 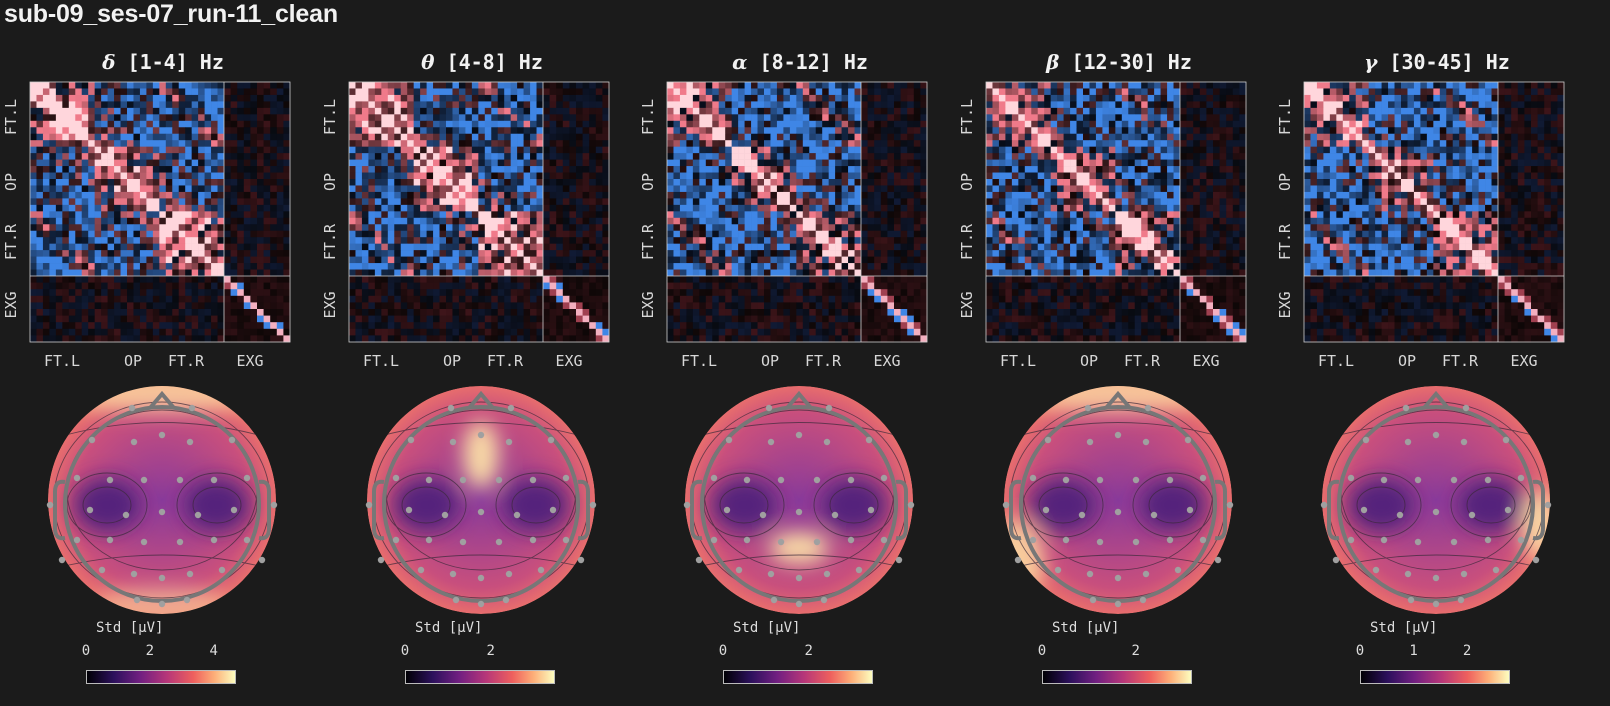 What do you see at coordinates (426, 505) in the screenshot?
I see `topomap-low-region` at bounding box center [426, 505].